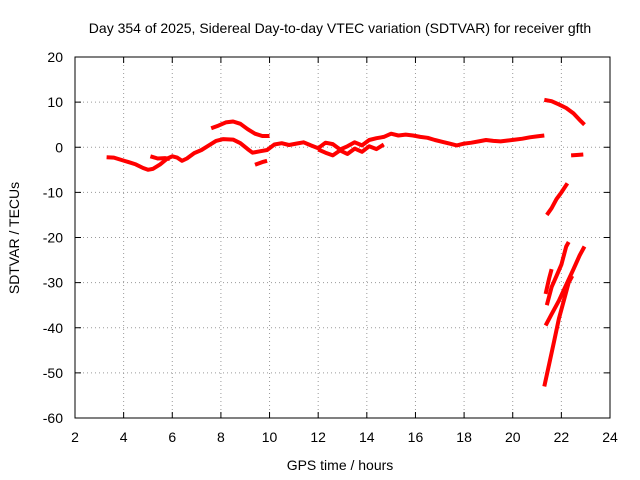  Describe the element at coordinates (270, 437) in the screenshot. I see `x-tick-label: 10` at that location.